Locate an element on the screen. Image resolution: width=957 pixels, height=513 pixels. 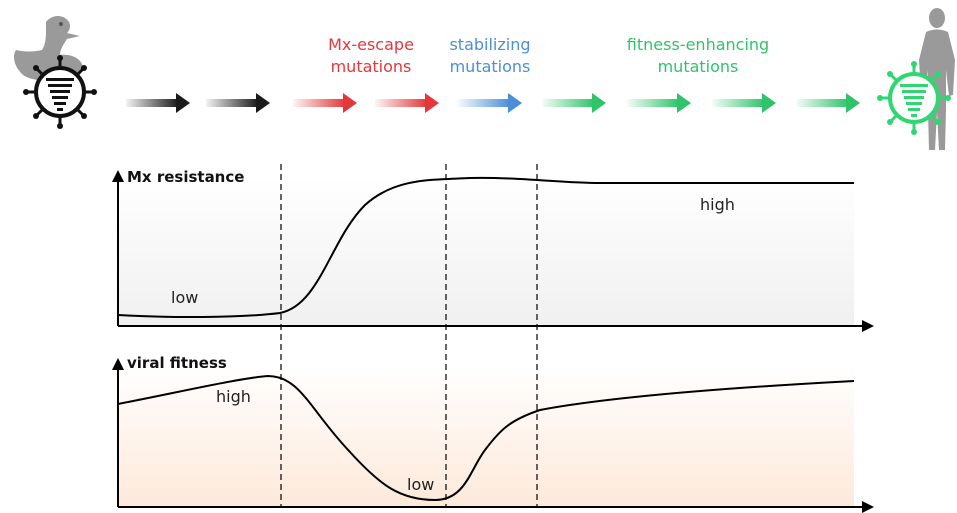
fitness-low-label: low is located at coordinates (420, 484).